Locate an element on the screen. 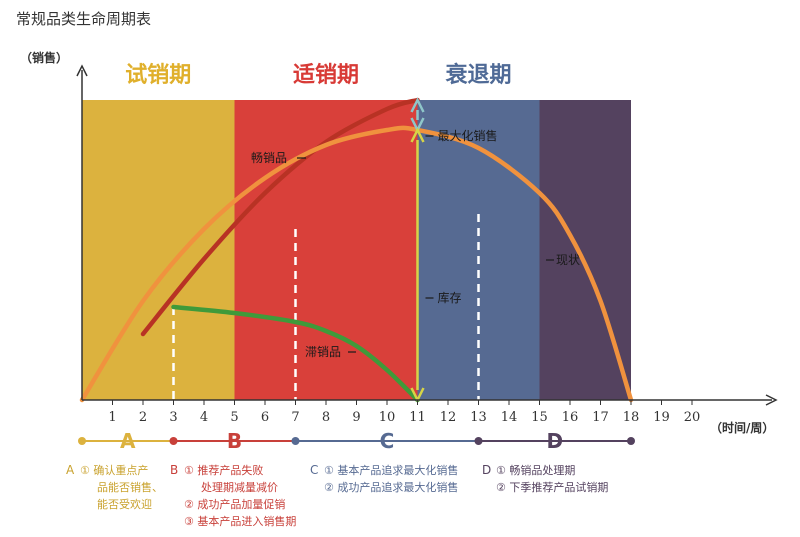 This screenshot has width=800, height=537. note-d-head: D is located at coordinates (487, 470).